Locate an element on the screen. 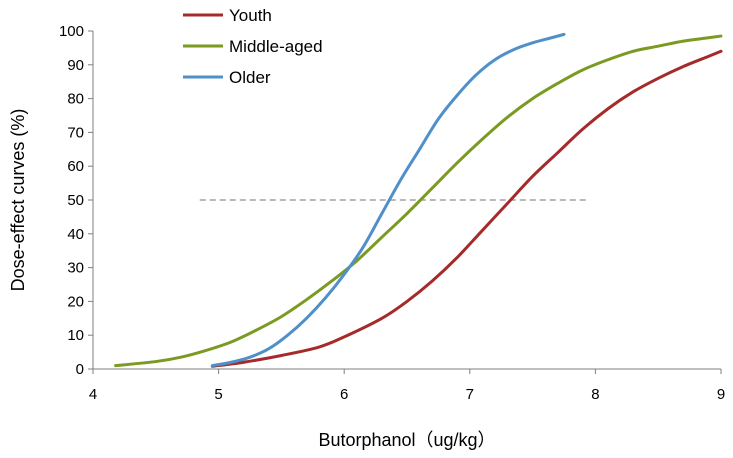 The image size is (733, 458). y-tick-label: 40 is located at coordinates (75, 234).